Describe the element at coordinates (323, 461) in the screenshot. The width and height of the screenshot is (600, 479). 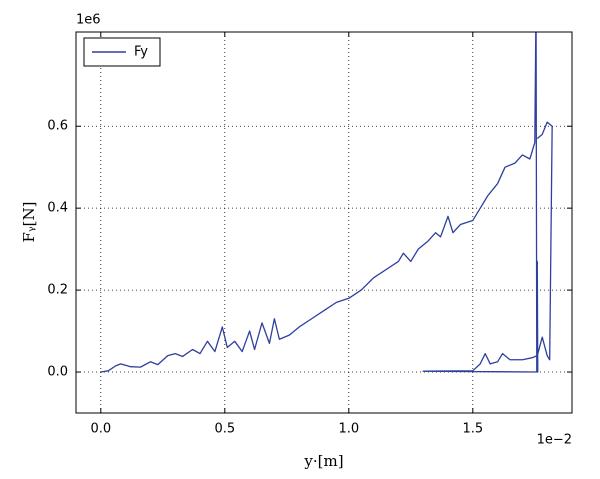
I see `x-axis-label: y·[m]` at that location.